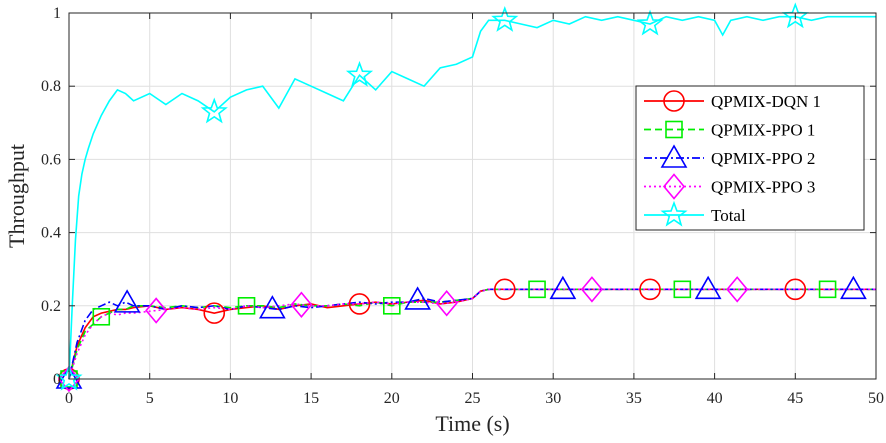  Describe the element at coordinates (392, 398) in the screenshot. I see `x-tick-label: 20` at that location.